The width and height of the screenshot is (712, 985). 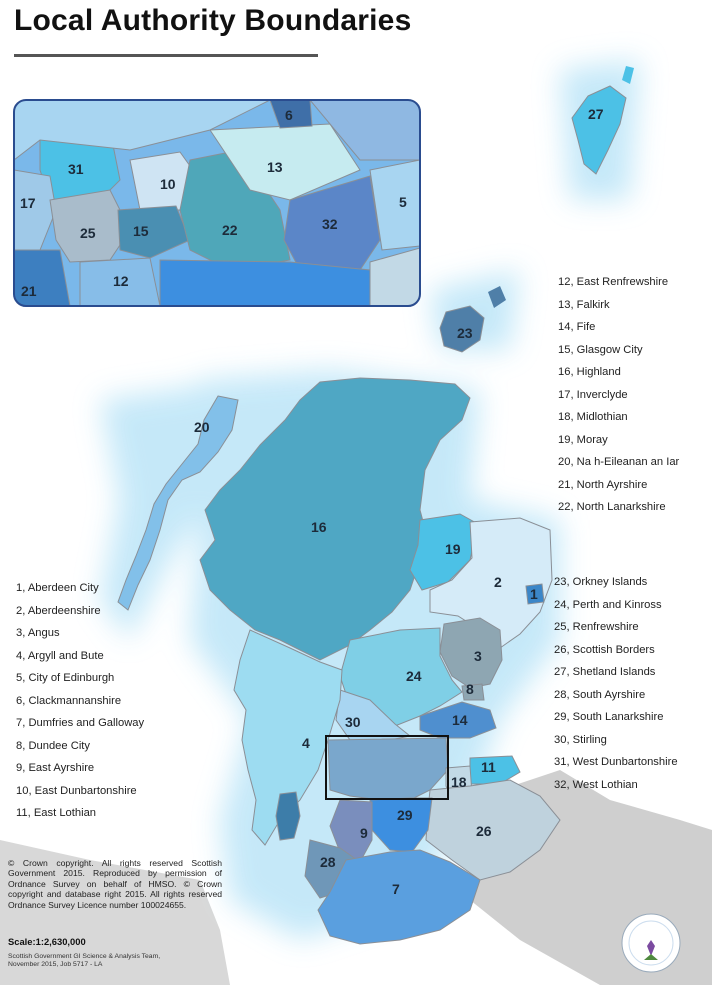 What do you see at coordinates (306, 743) in the screenshot?
I see `map-label: 4` at bounding box center [306, 743].